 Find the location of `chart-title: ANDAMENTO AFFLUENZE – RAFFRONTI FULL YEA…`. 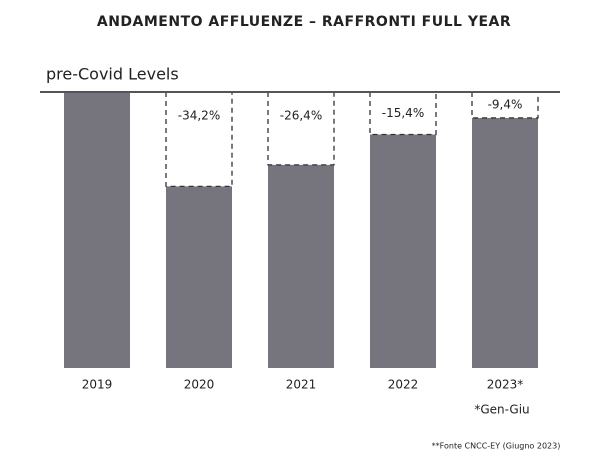

chart-title: ANDAMENTO AFFLUENZE – RAFFRONTI FULL YEA… is located at coordinates (304, 22).